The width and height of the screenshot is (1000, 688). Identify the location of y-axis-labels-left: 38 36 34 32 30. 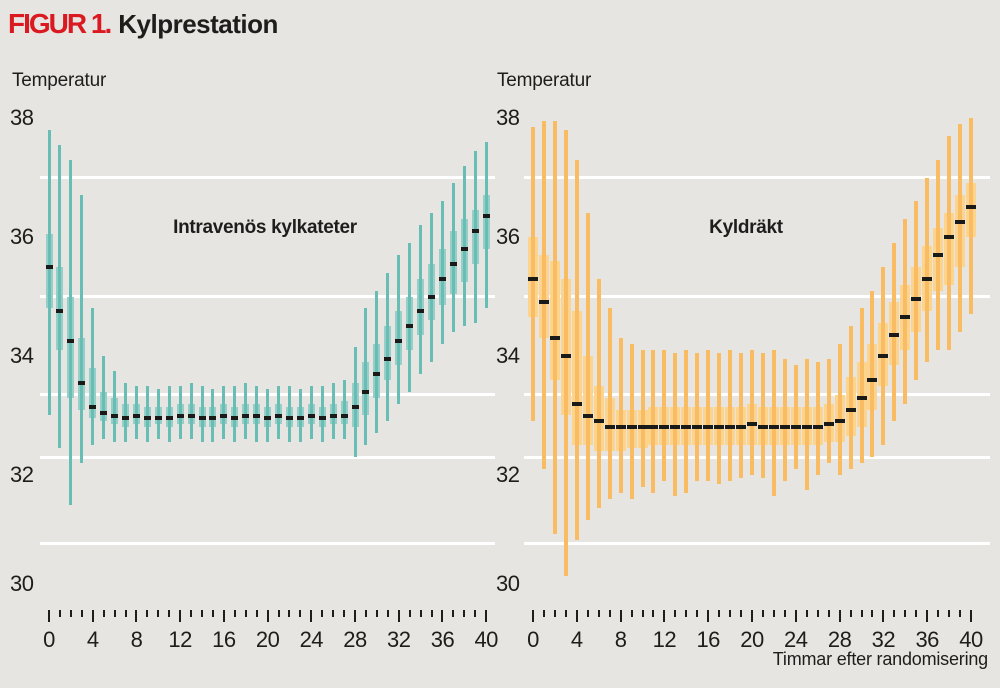
(27, 350).